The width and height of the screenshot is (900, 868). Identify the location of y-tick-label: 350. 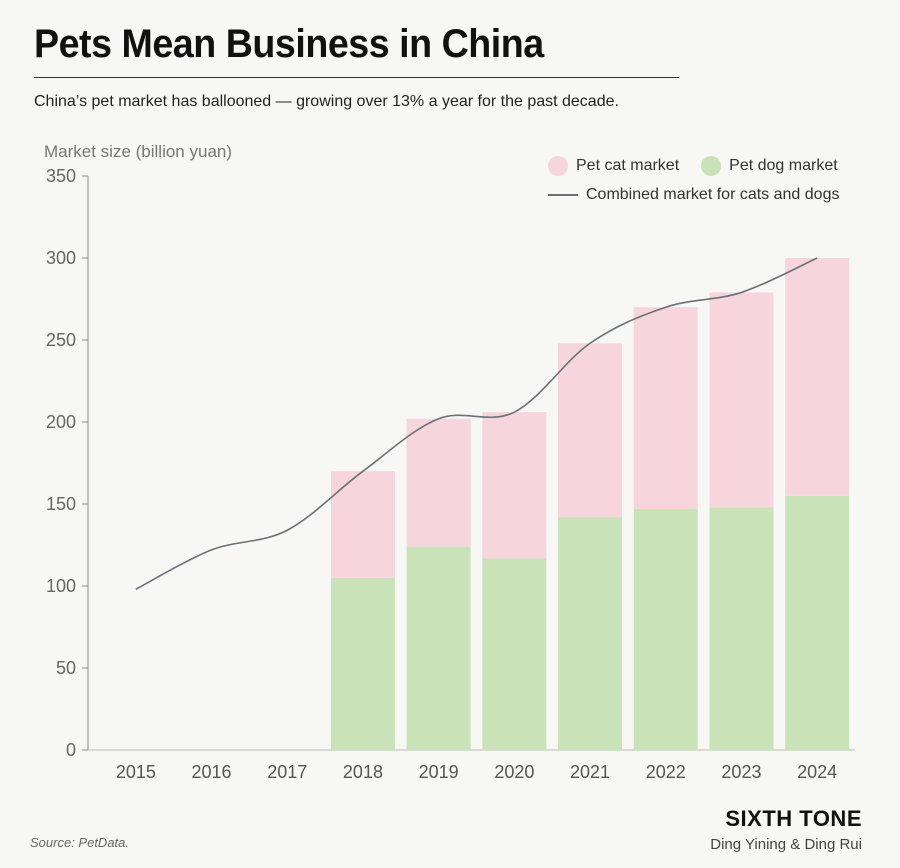
(61, 176).